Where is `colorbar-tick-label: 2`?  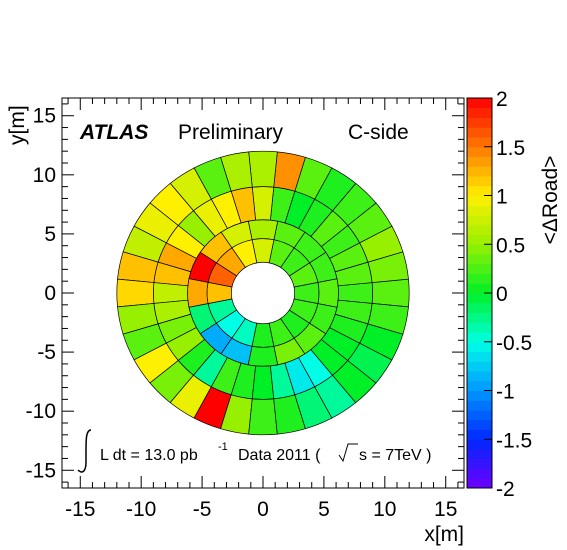 colorbar-tick-label: 2 is located at coordinates (502, 99).